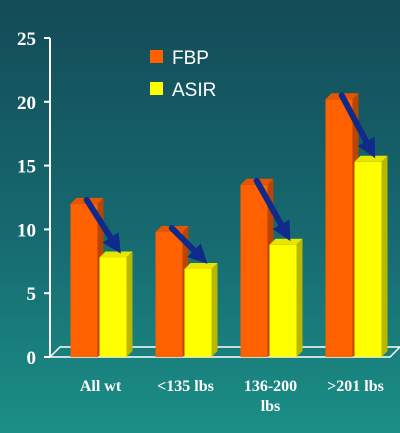 The width and height of the screenshot is (400, 433). Describe the element at coordinates (355, 386) in the screenshot. I see `x-category-label: >201 lbs` at that location.